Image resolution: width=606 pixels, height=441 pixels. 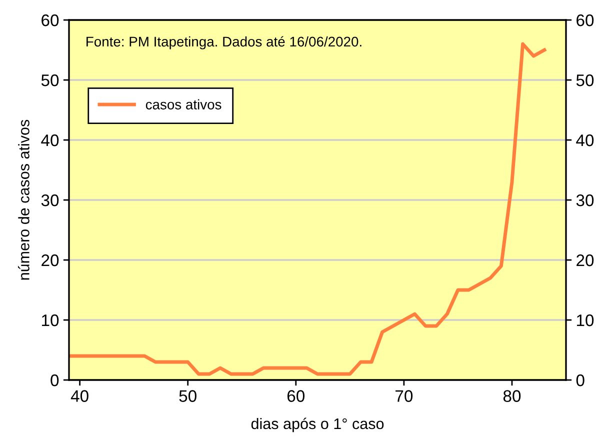 I want to click on y-axis-title: número de casos ativos, so click(x=24, y=200).